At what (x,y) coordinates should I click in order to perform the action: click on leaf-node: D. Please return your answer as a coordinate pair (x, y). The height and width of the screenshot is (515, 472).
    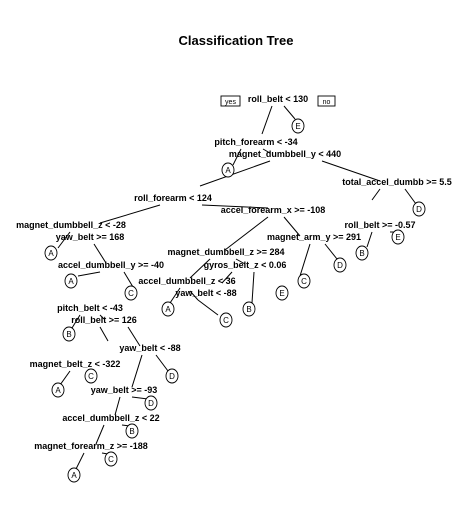
    Looking at the image, I should click on (340, 265).